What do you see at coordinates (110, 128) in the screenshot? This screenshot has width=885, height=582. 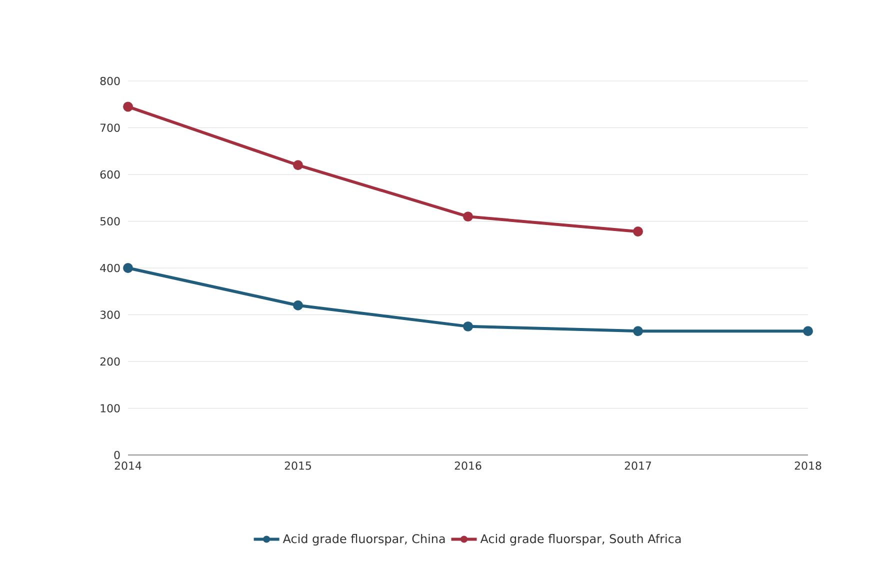 I see `y-tick-label: 700` at bounding box center [110, 128].